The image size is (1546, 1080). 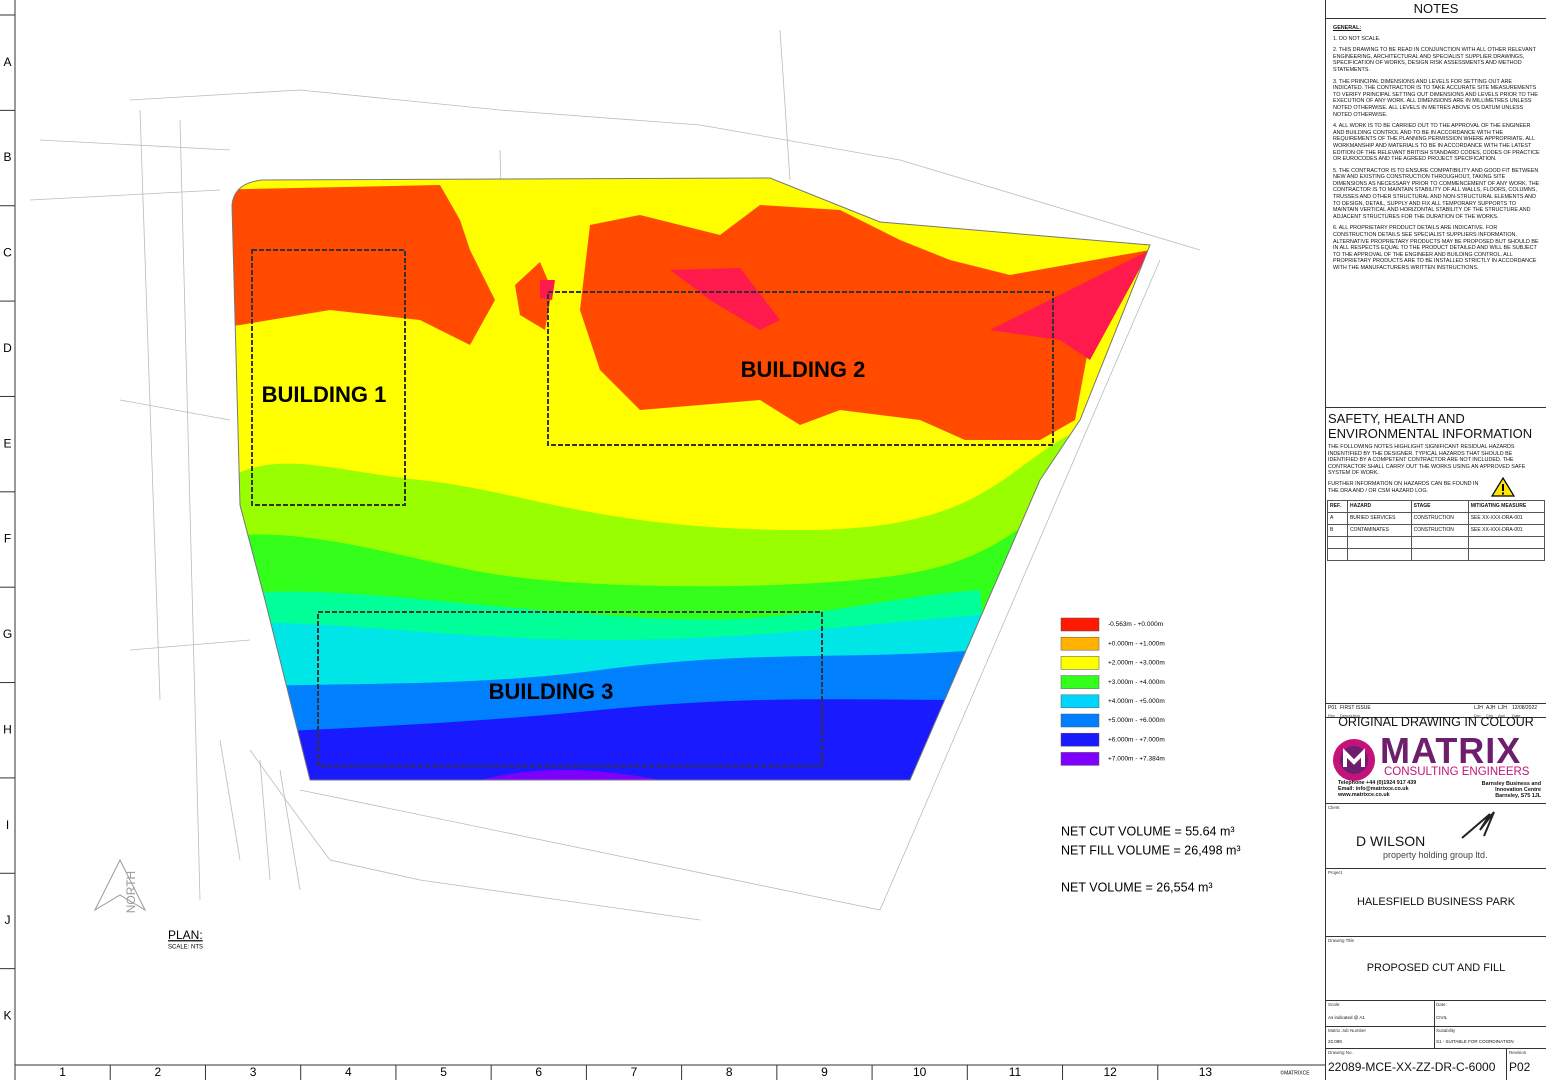 What do you see at coordinates (1436, 968) in the screenshot?
I see `drawing-title: PROPOSED CUT AND FILL` at bounding box center [1436, 968].